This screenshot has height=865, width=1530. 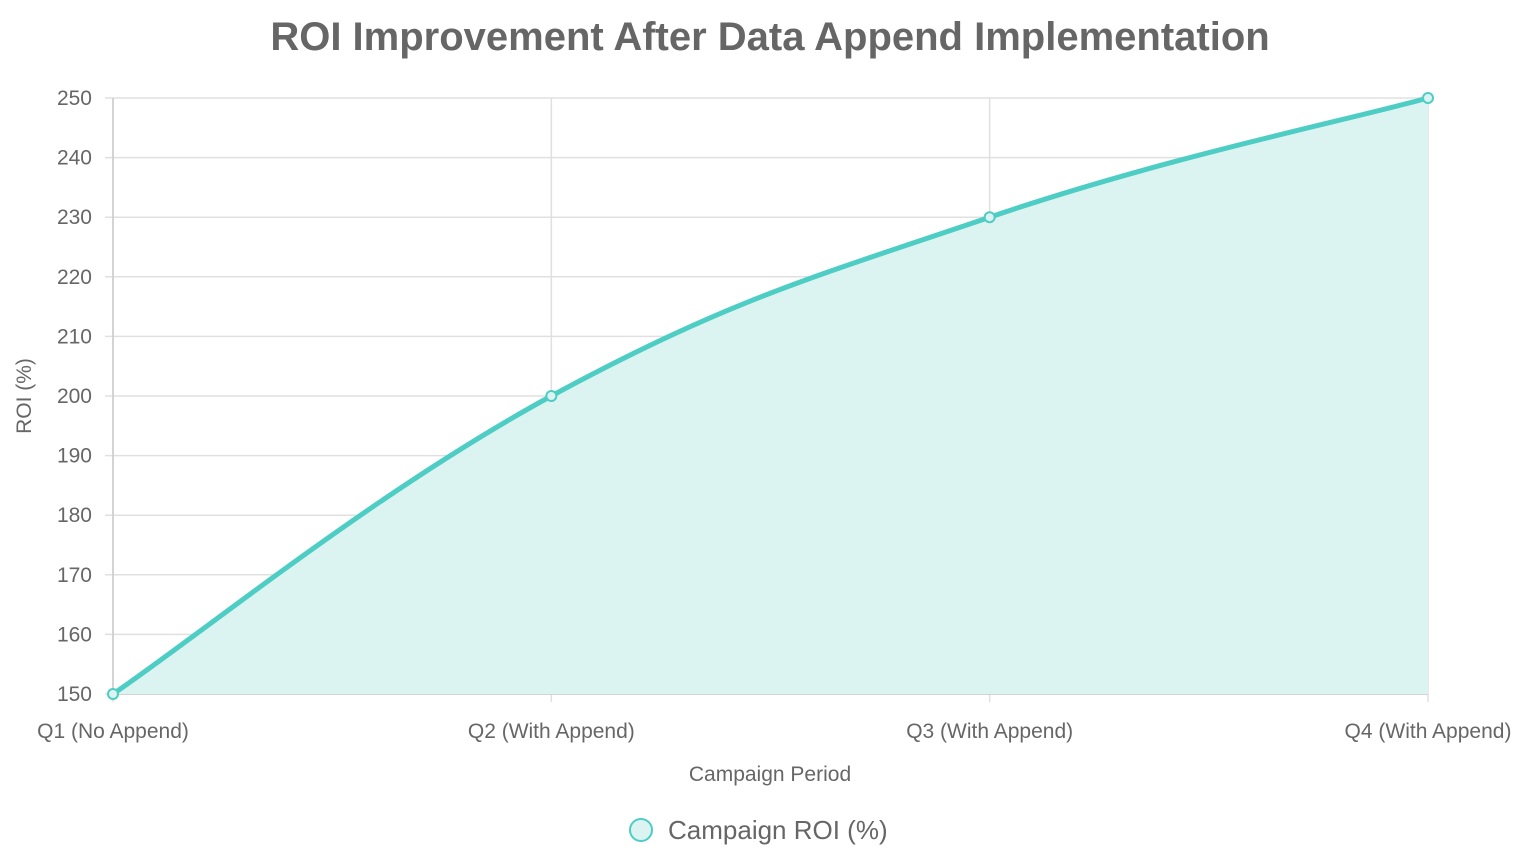 I want to click on x-tick-label: Q1 (No Append), so click(x=113, y=731).